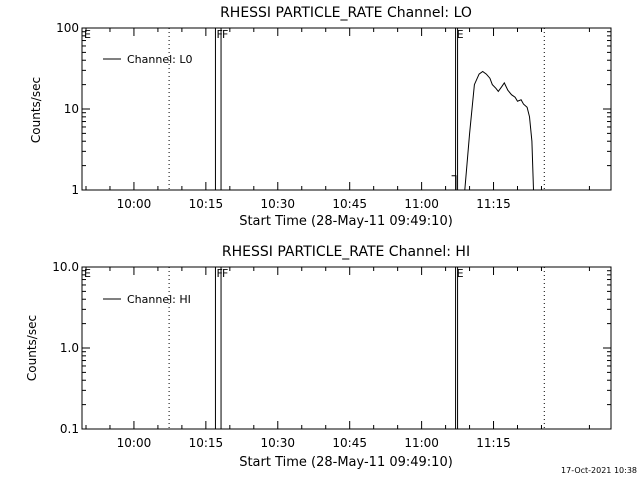  What do you see at coordinates (346, 13) in the screenshot?
I see `chart-title: RHESSI PARTICLE_RATE Channel: LO` at bounding box center [346, 13].